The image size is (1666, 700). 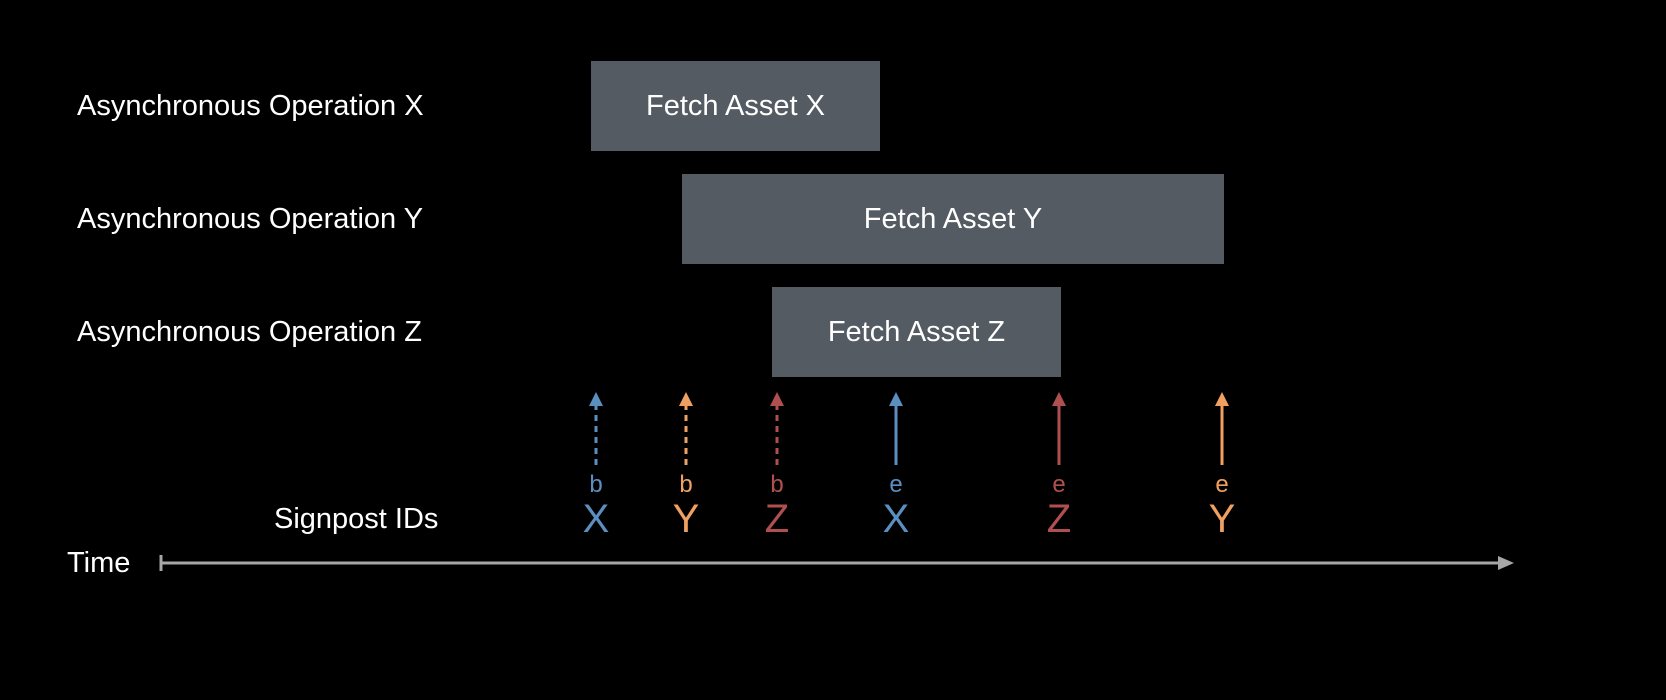 What do you see at coordinates (1059, 484) in the screenshot?
I see `event-e-z-kind-label: e` at bounding box center [1059, 484].